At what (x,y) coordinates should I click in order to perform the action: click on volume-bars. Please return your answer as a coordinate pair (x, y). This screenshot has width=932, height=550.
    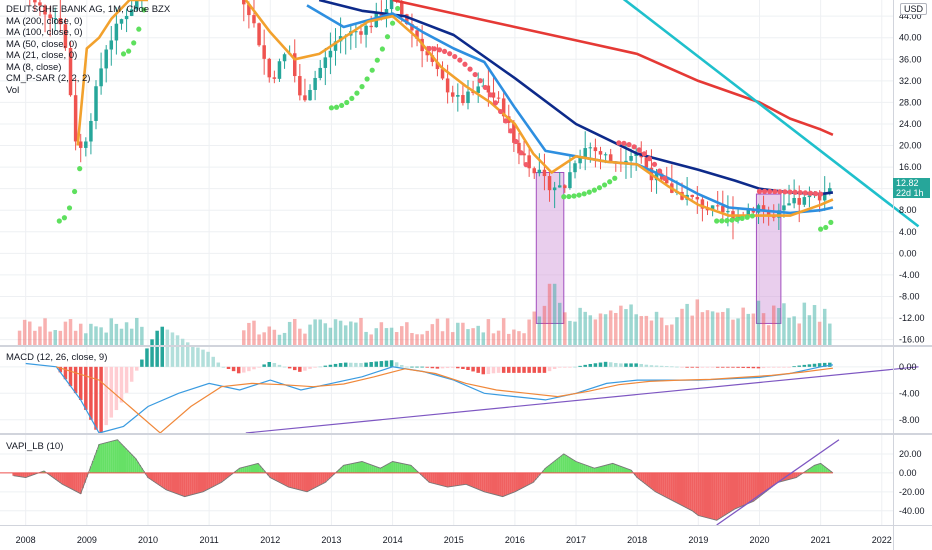
    Looking at the image, I should click on (424, 314).